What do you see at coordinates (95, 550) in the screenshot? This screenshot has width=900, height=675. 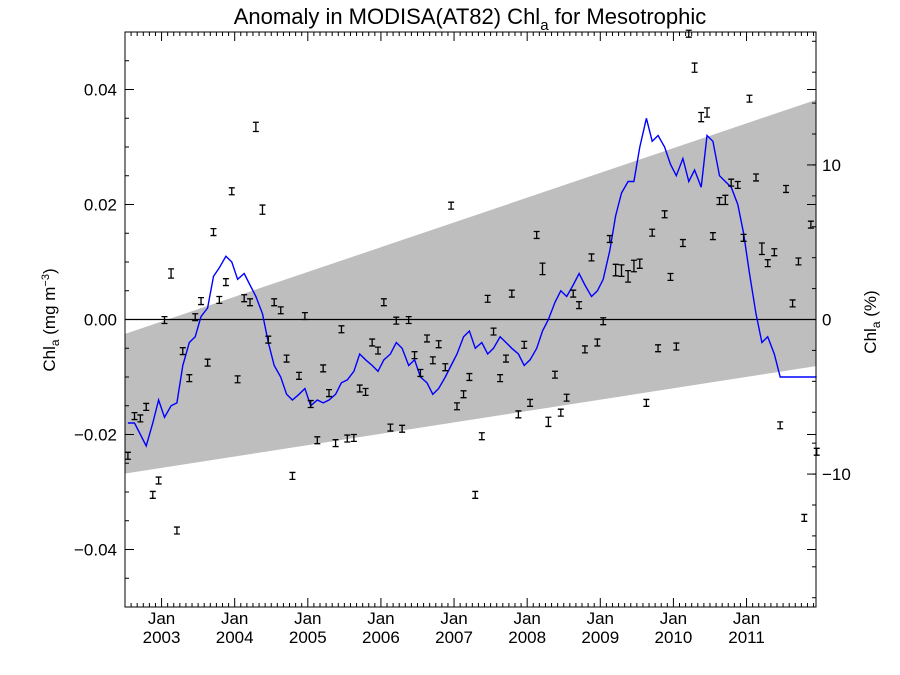 I see `y-tick-label: −0.04` at bounding box center [95, 550].